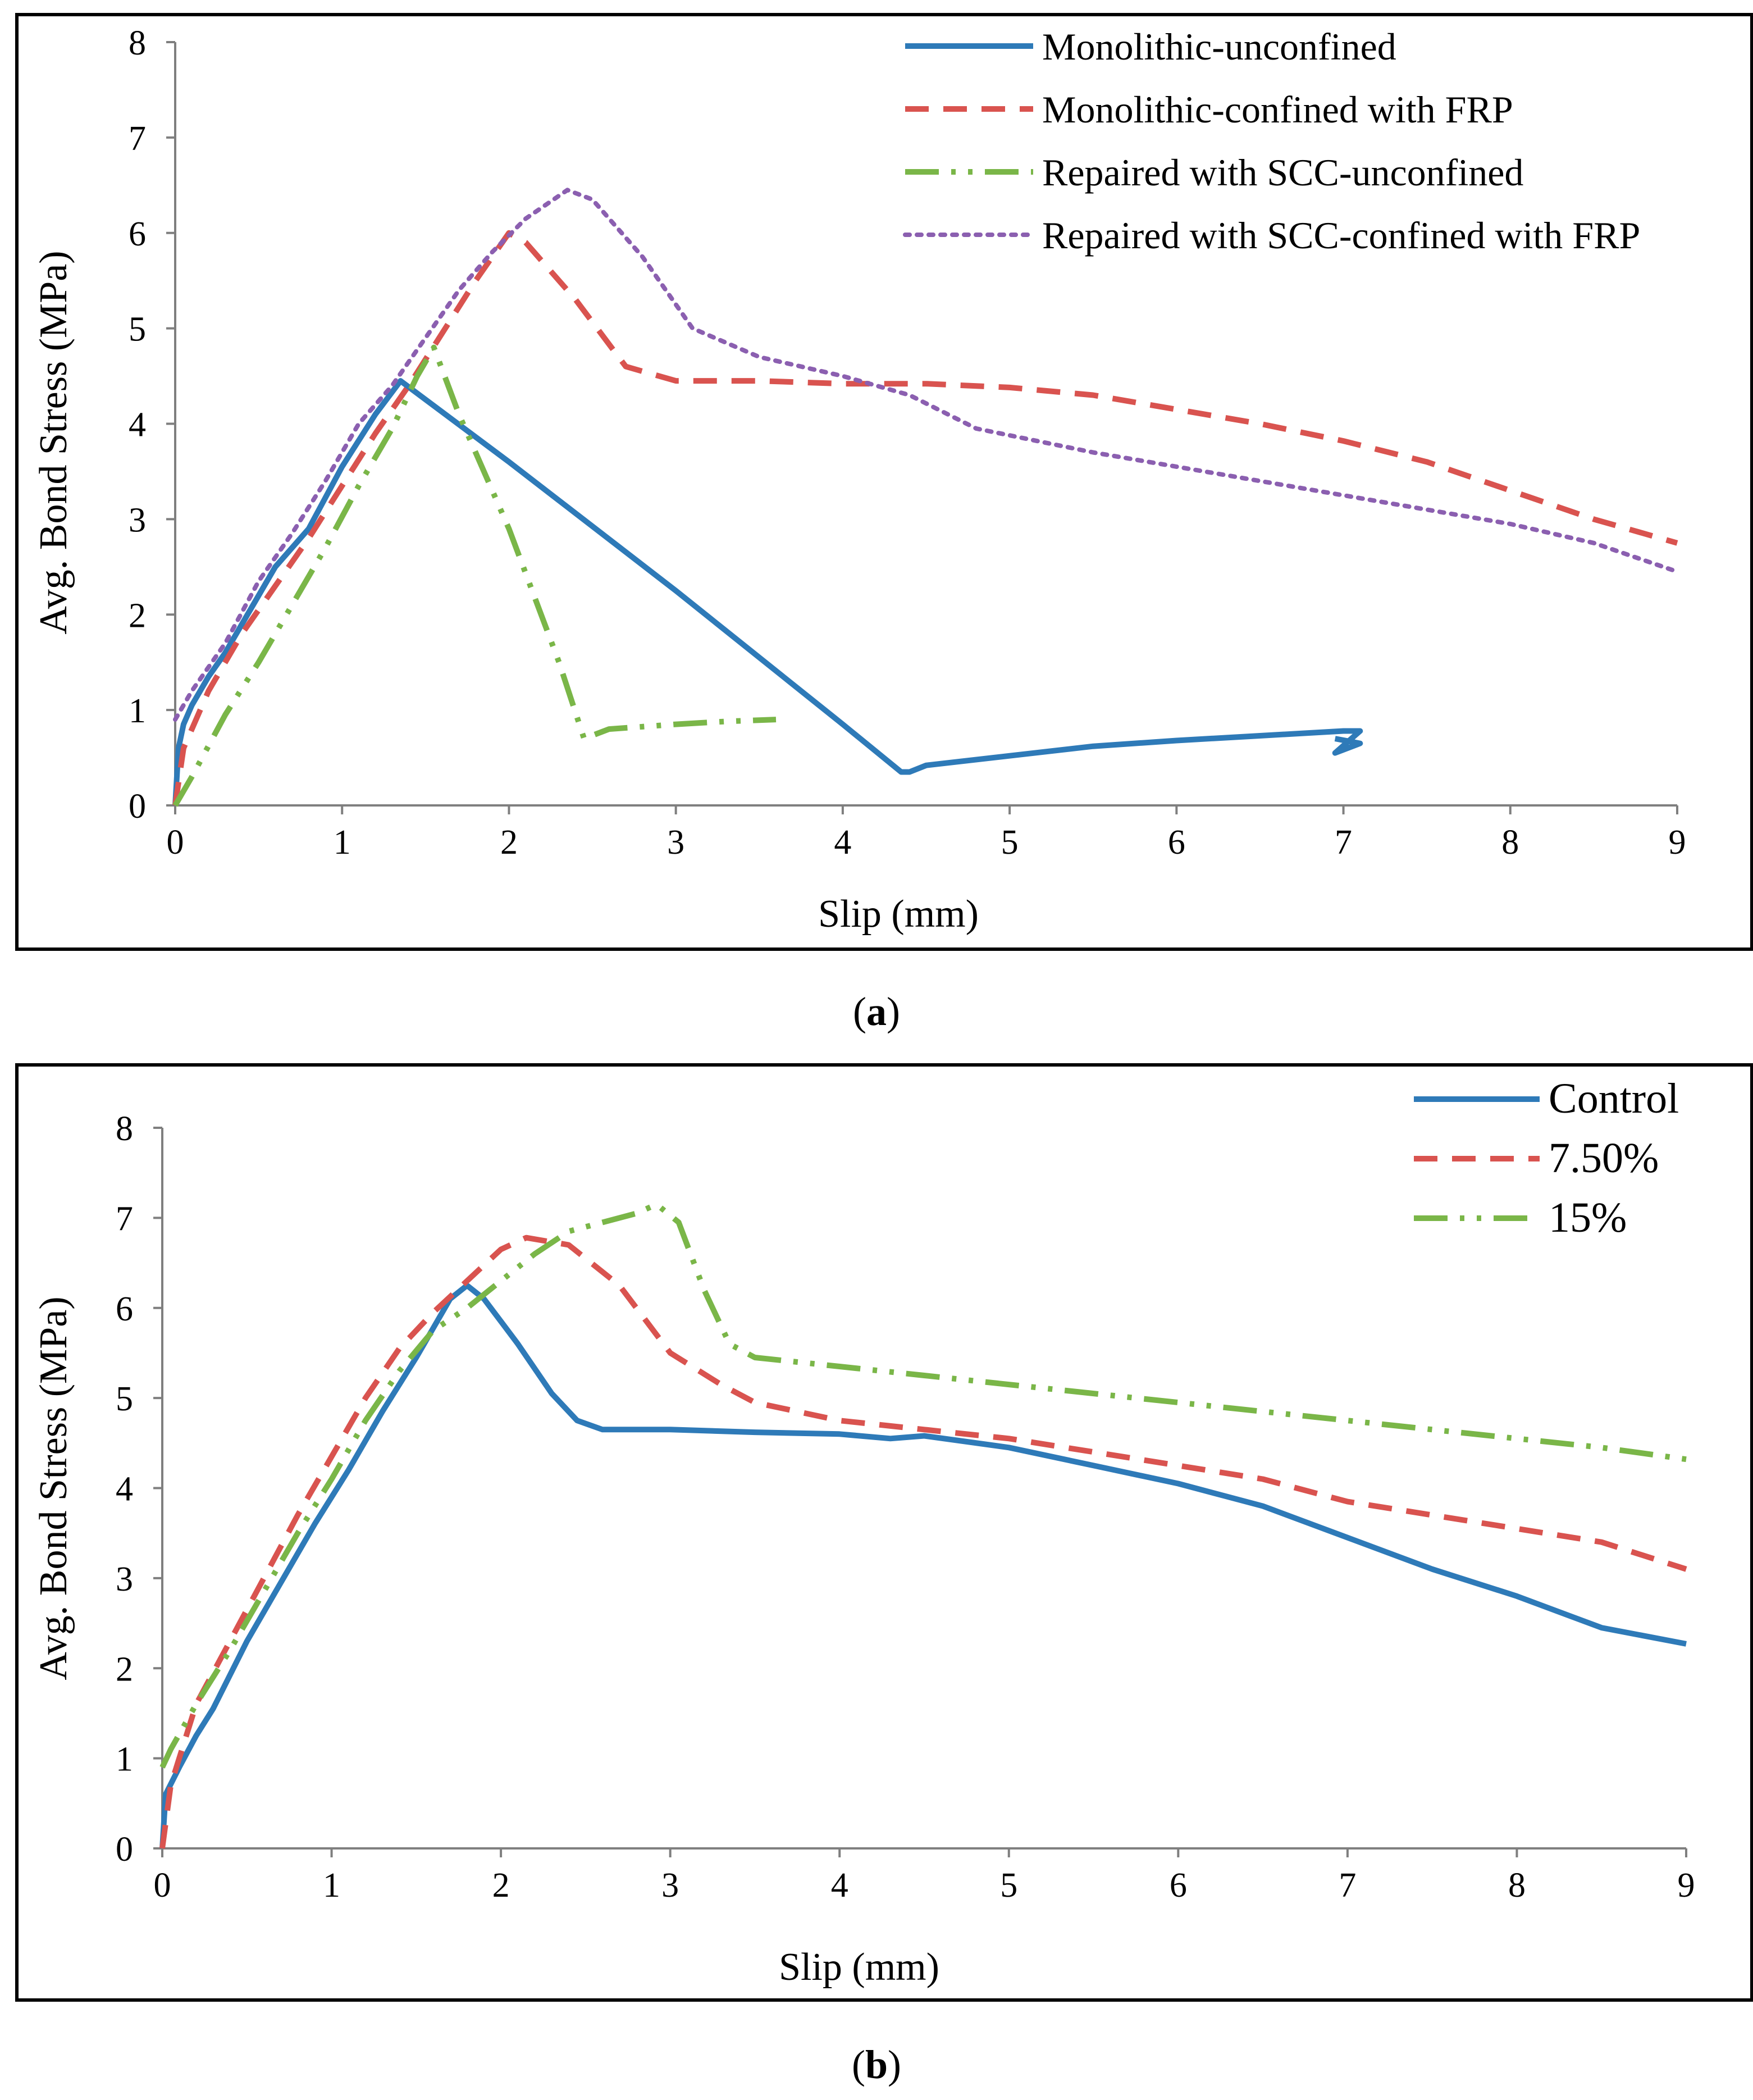 This screenshot has width=1753, height=2100. I want to click on chart-a-x-tick-label: 1, so click(342, 843).